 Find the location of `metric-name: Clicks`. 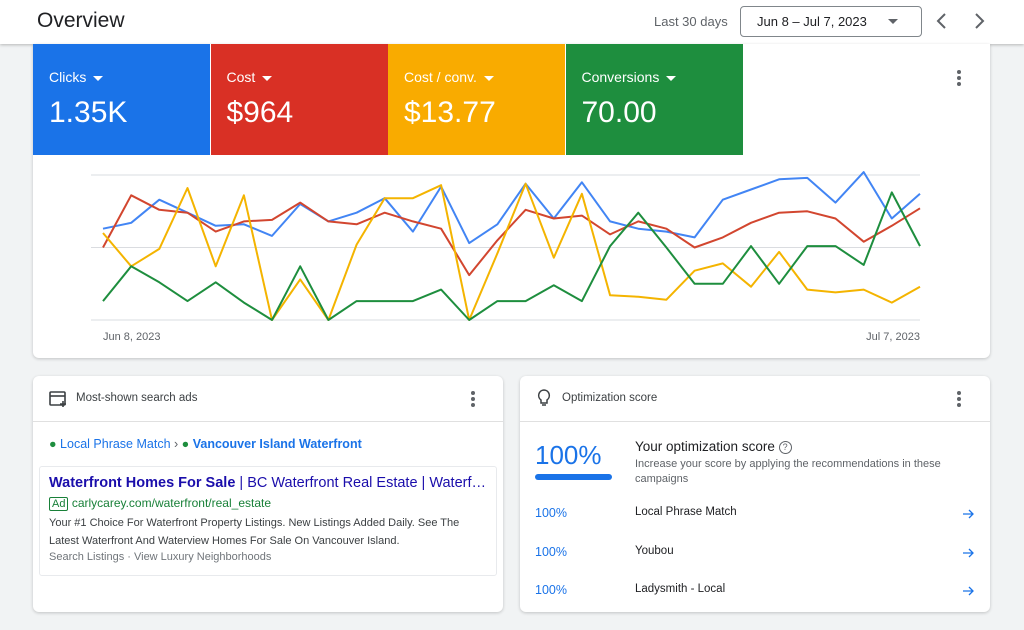

metric-name: Clicks is located at coordinates (76, 77).